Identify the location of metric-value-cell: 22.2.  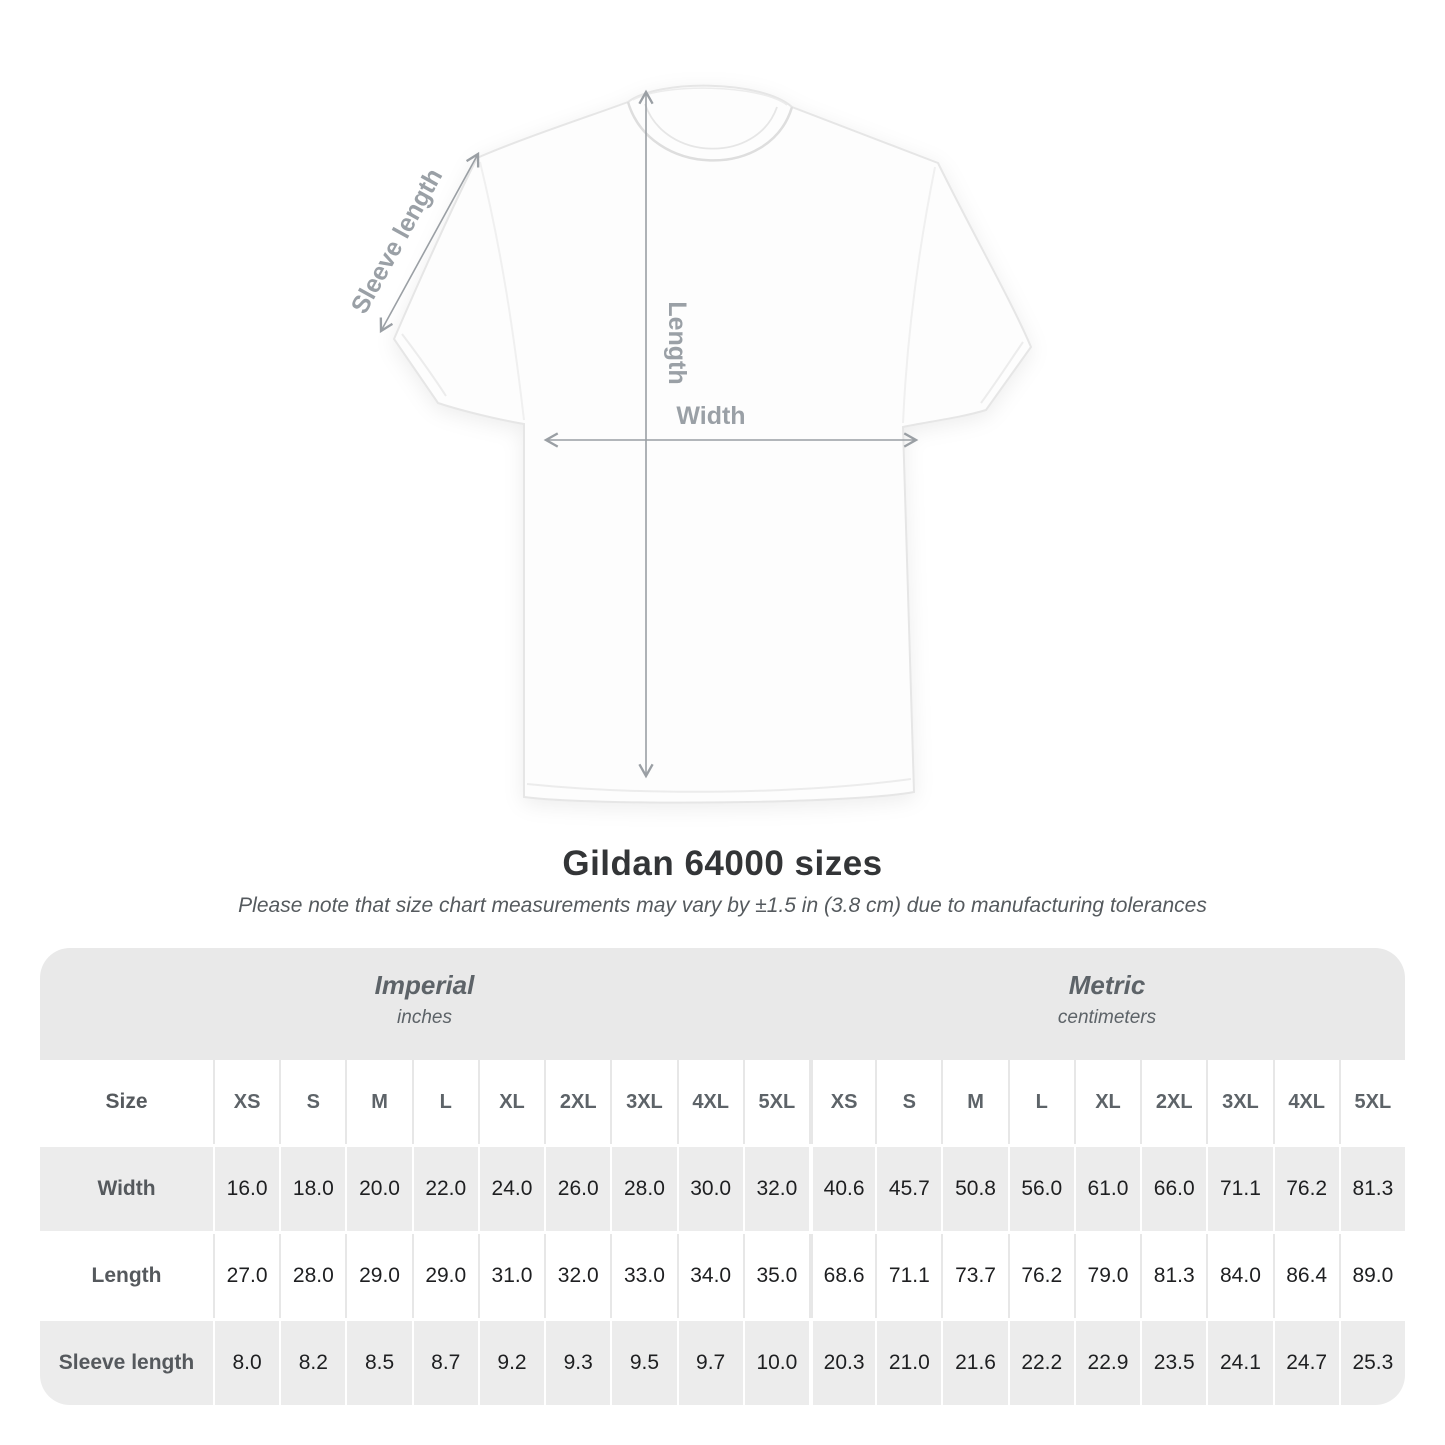
(1040, 1363).